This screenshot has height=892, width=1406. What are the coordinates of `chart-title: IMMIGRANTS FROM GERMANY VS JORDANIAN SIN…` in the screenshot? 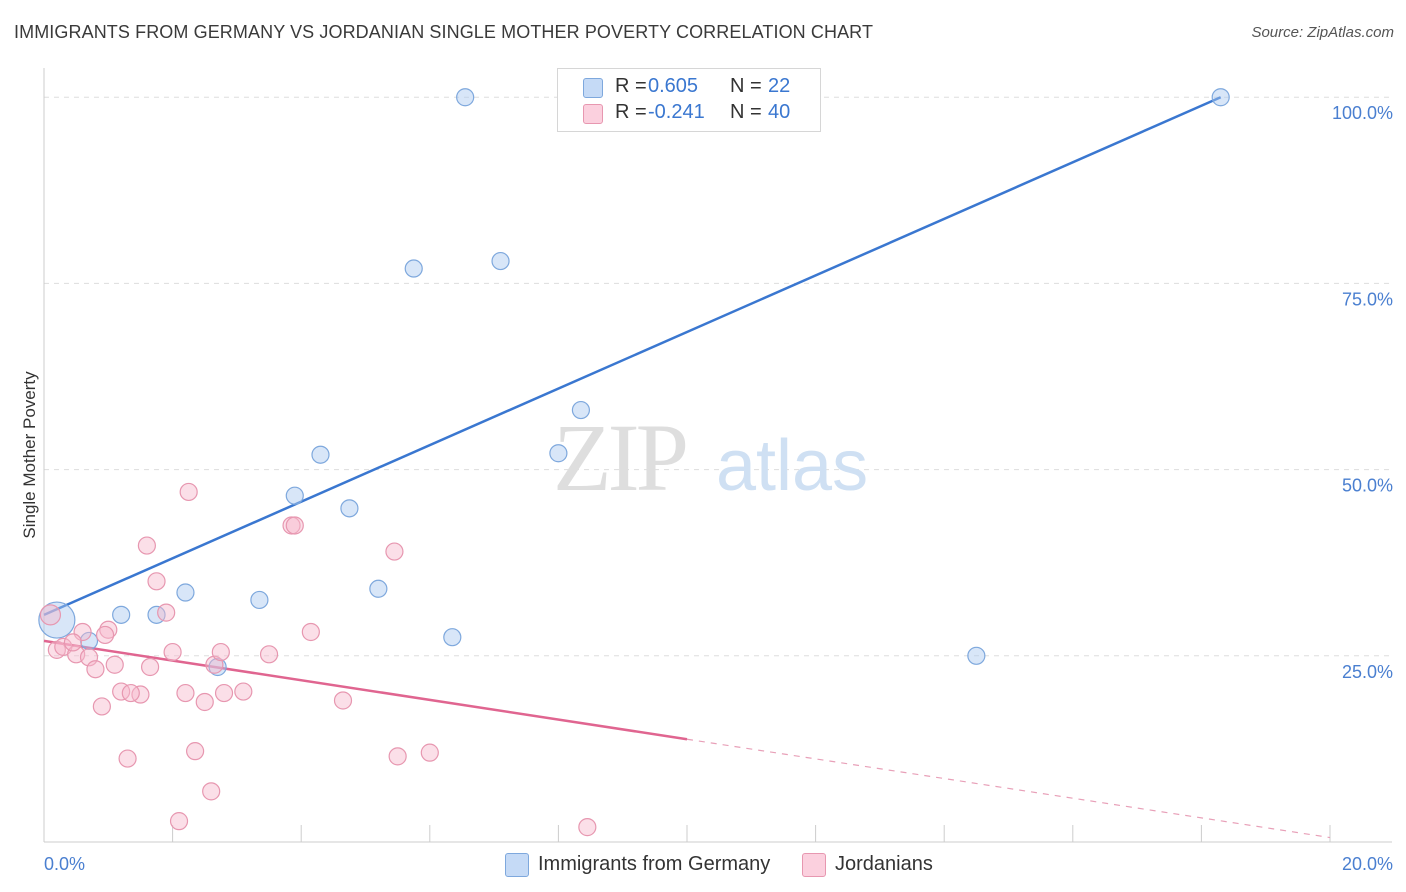 It's located at (444, 32).